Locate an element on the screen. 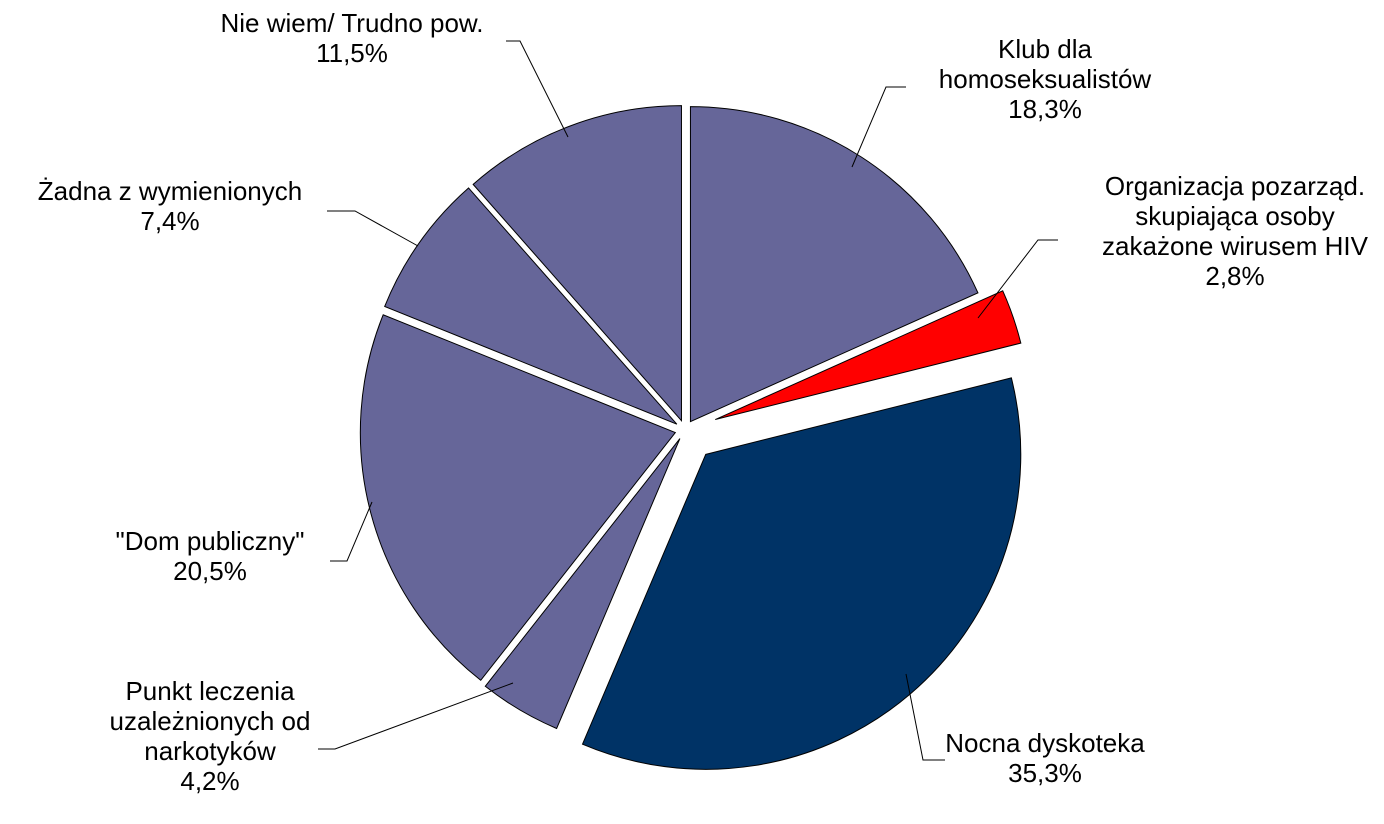 This screenshot has height=824, width=1384. slice-name-label: Punkt leczenia is located at coordinates (210, 691).